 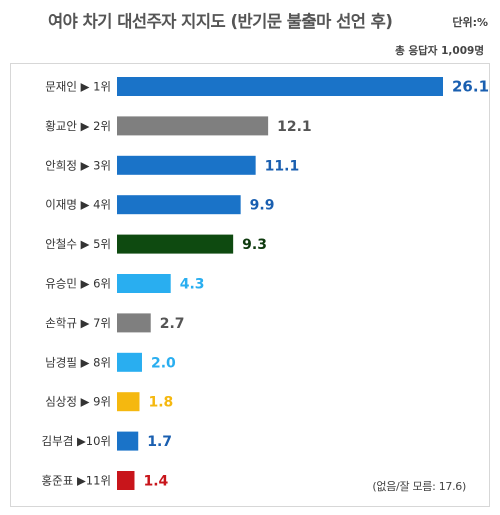 I want to click on value-label: 11.1, so click(x=282, y=166).